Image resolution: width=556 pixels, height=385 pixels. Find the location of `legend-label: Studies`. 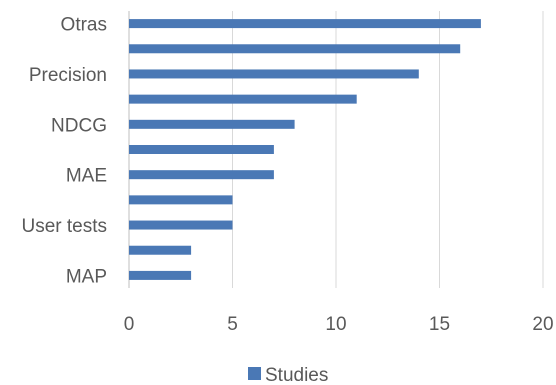

legend-label: Studies is located at coordinates (296, 375).